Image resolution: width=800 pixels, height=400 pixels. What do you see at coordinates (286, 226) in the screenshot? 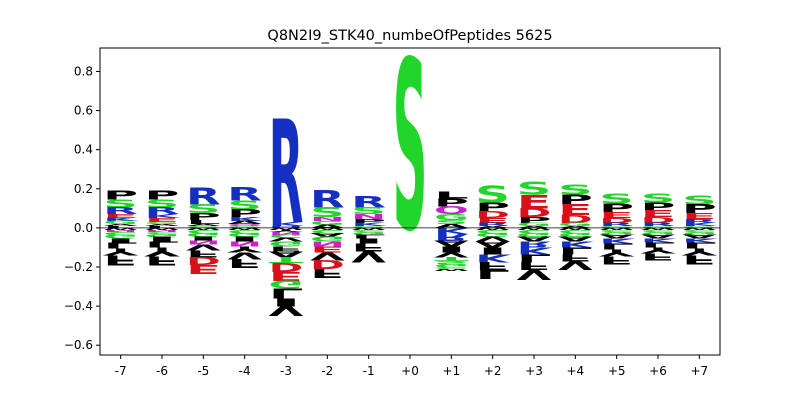
I see `logo-letter-h: H` at bounding box center [286, 226].